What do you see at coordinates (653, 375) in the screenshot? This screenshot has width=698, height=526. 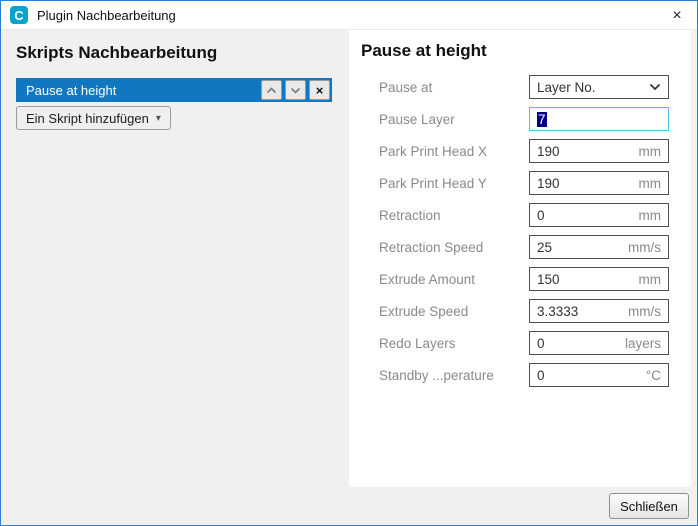 I see `unit-label: °C` at bounding box center [653, 375].